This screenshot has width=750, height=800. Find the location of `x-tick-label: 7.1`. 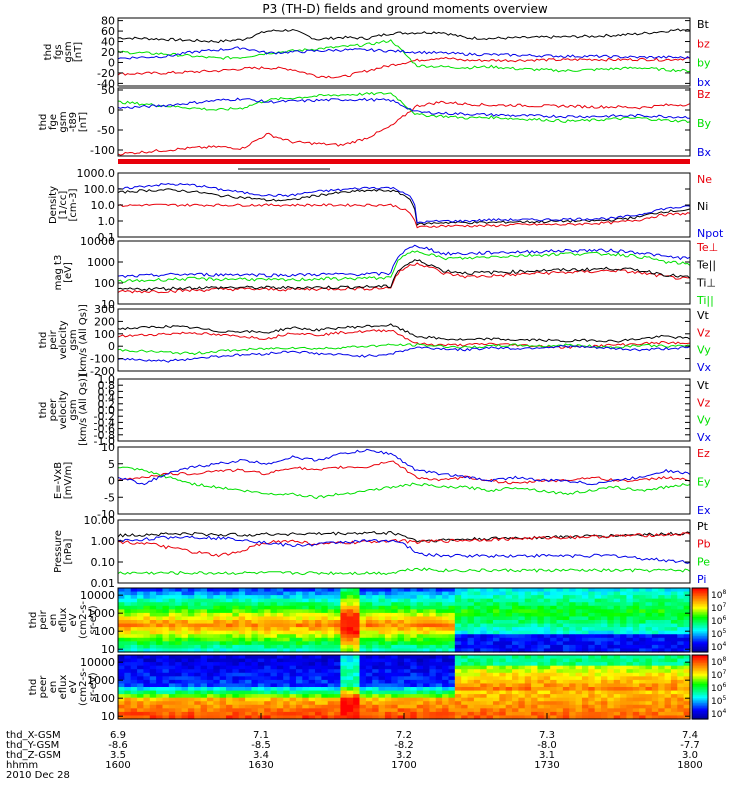

x-tick-label: 7.1 is located at coordinates (261, 735).